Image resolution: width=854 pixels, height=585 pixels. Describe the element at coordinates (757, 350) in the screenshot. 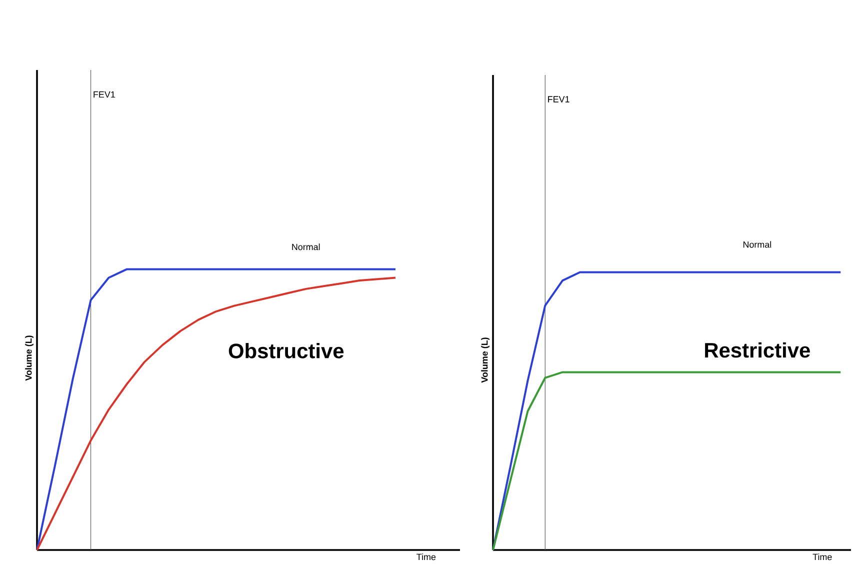

I see `series-label: Restrictive` at that location.